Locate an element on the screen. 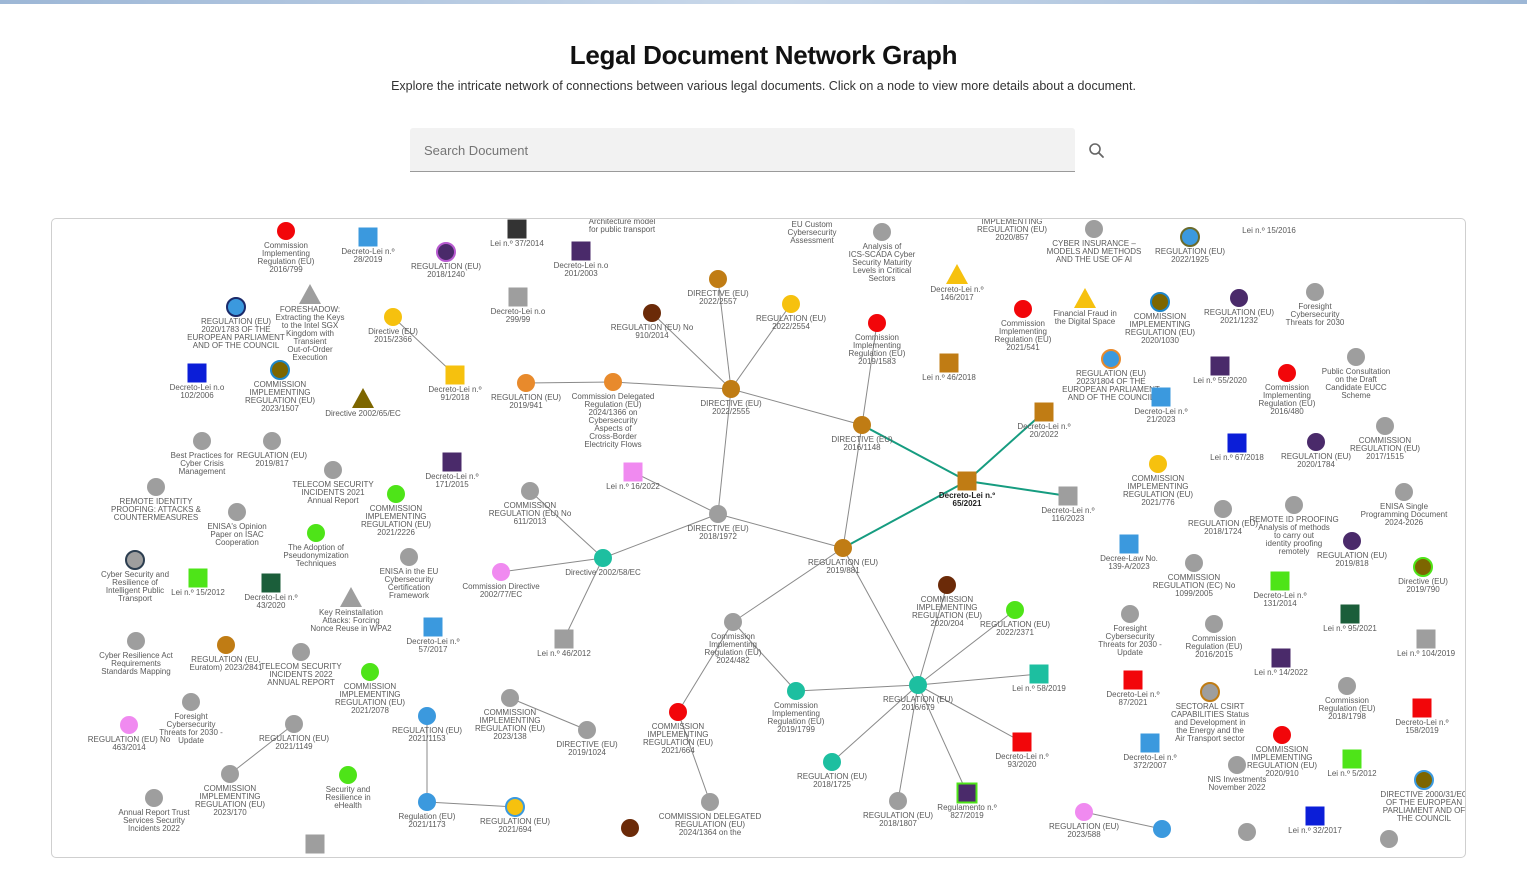  graph-node: Decreto-Lei n.º 65/2021 is located at coordinates (967, 490).